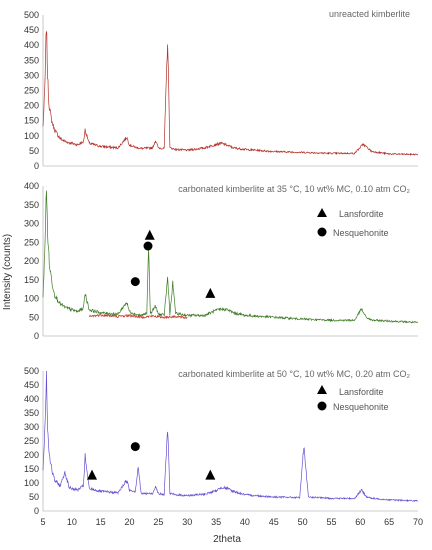 This screenshot has width=432, height=550. Describe the element at coordinates (7, 272) in the screenshot. I see `y-axis-label: Intensity (counts)` at that location.